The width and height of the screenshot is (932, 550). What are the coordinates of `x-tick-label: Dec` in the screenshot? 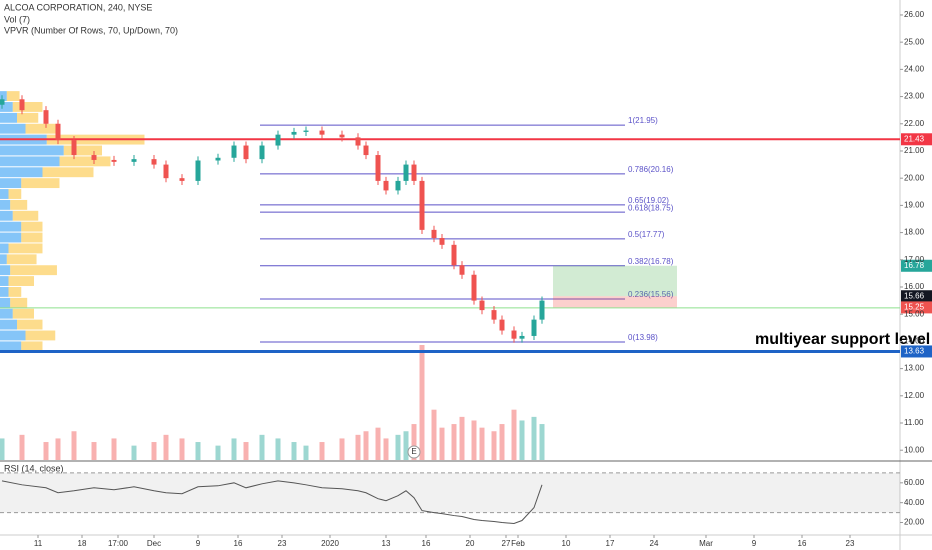 It's located at (154, 543).